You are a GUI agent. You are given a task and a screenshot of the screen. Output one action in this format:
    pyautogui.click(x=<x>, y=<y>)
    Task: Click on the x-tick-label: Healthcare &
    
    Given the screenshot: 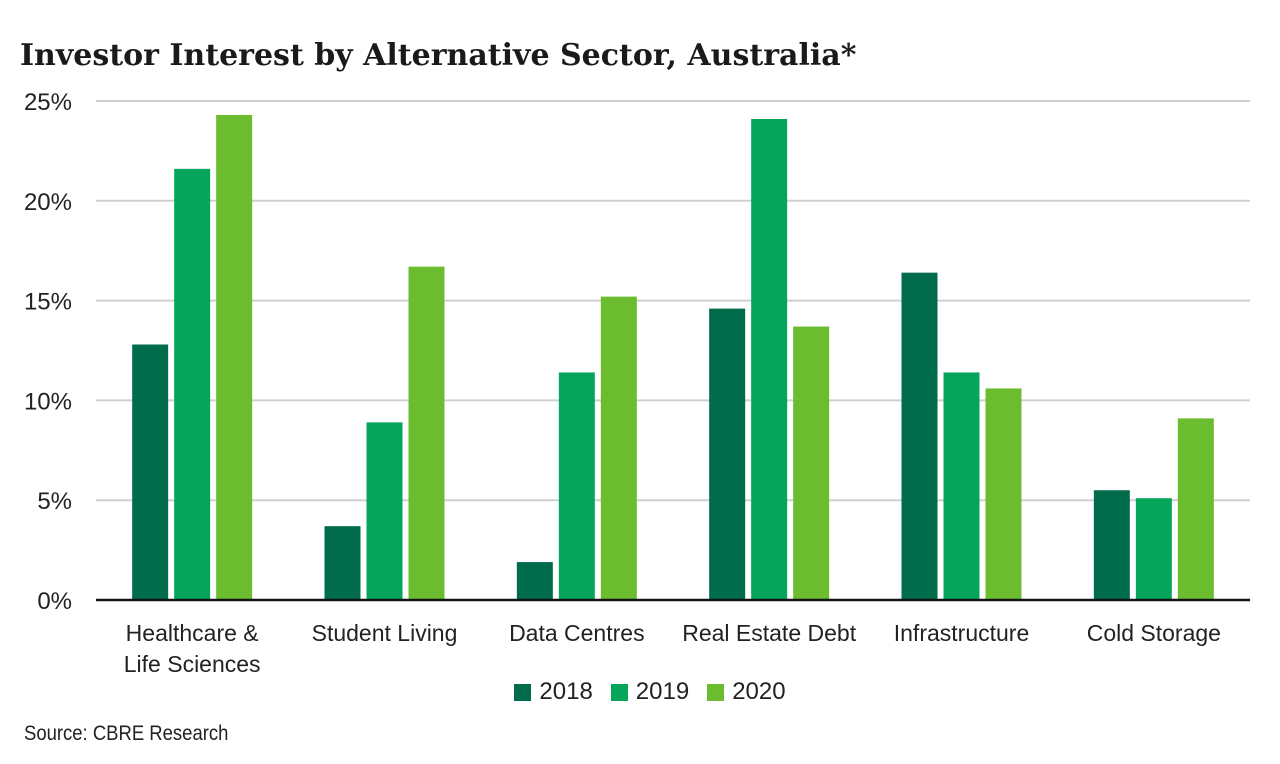 What is the action you would take?
    pyautogui.click(x=192, y=633)
    